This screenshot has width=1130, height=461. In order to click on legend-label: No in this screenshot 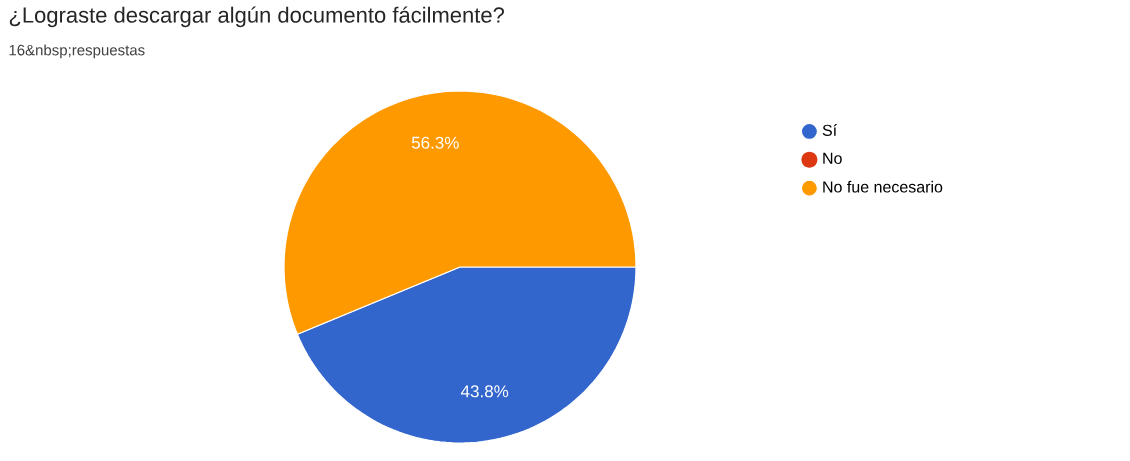, I will do `click(832, 158)`.